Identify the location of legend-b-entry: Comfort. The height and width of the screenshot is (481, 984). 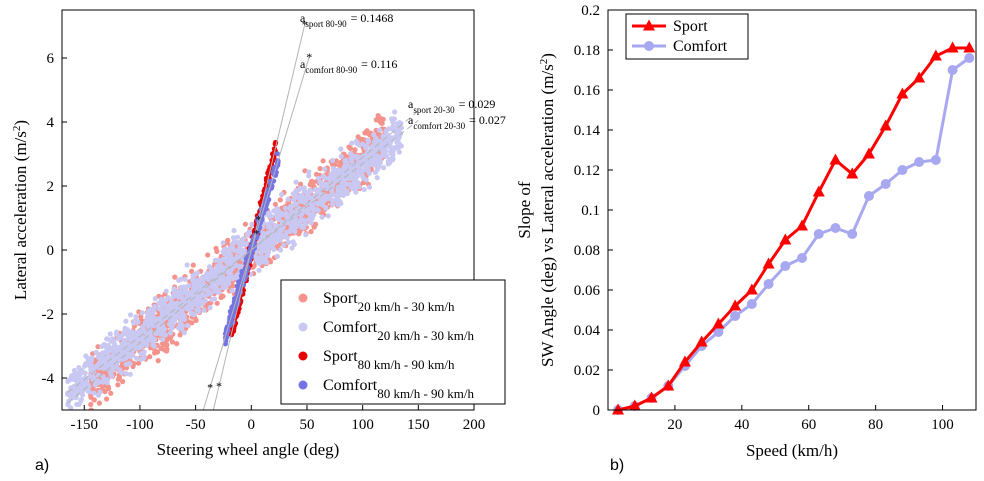
(700, 46).